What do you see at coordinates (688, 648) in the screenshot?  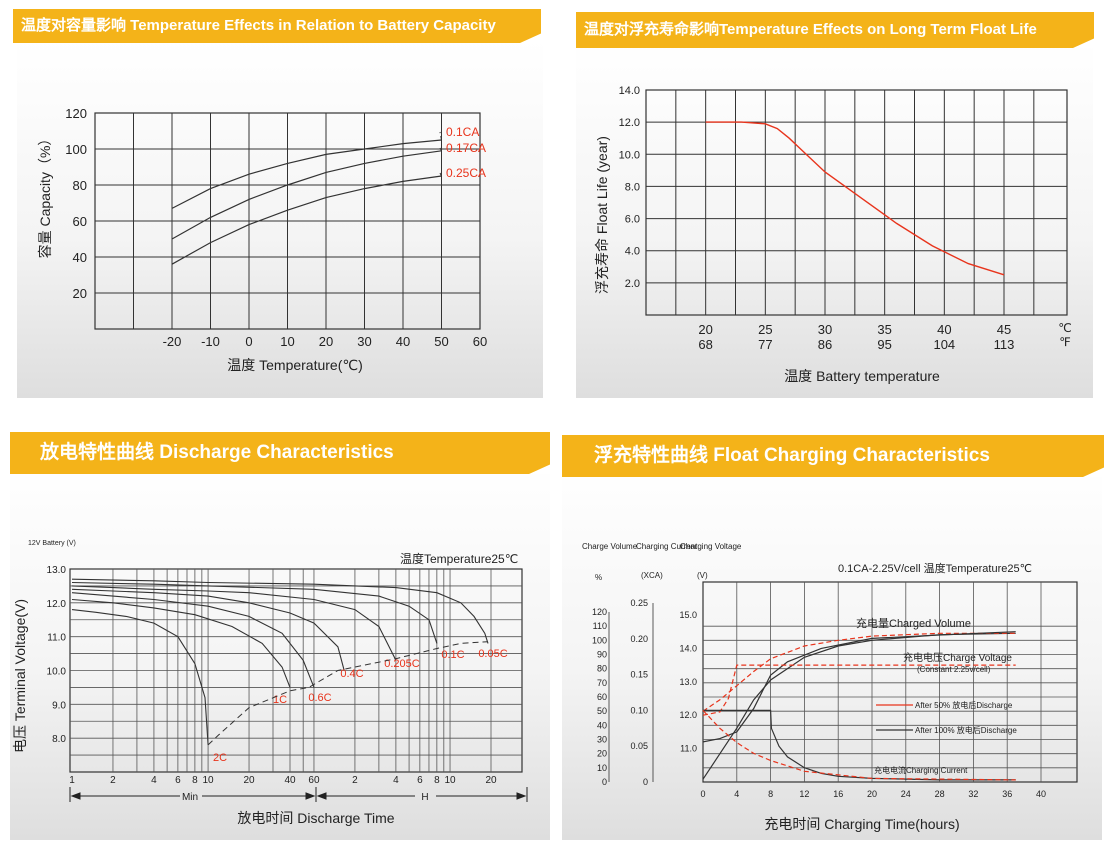 I see `charging-voltage-tick: 14.0` at bounding box center [688, 648].